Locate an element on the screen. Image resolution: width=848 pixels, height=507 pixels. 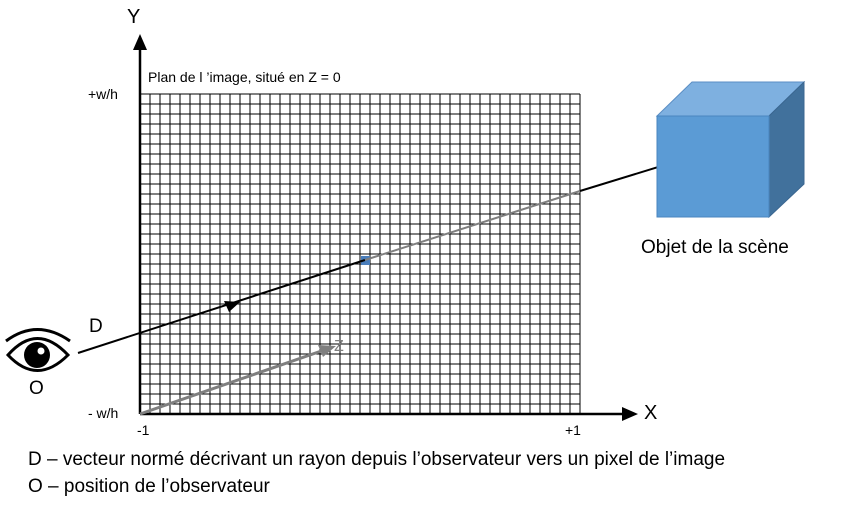
scene-object-caption: Objet de la scène is located at coordinates (715, 247).